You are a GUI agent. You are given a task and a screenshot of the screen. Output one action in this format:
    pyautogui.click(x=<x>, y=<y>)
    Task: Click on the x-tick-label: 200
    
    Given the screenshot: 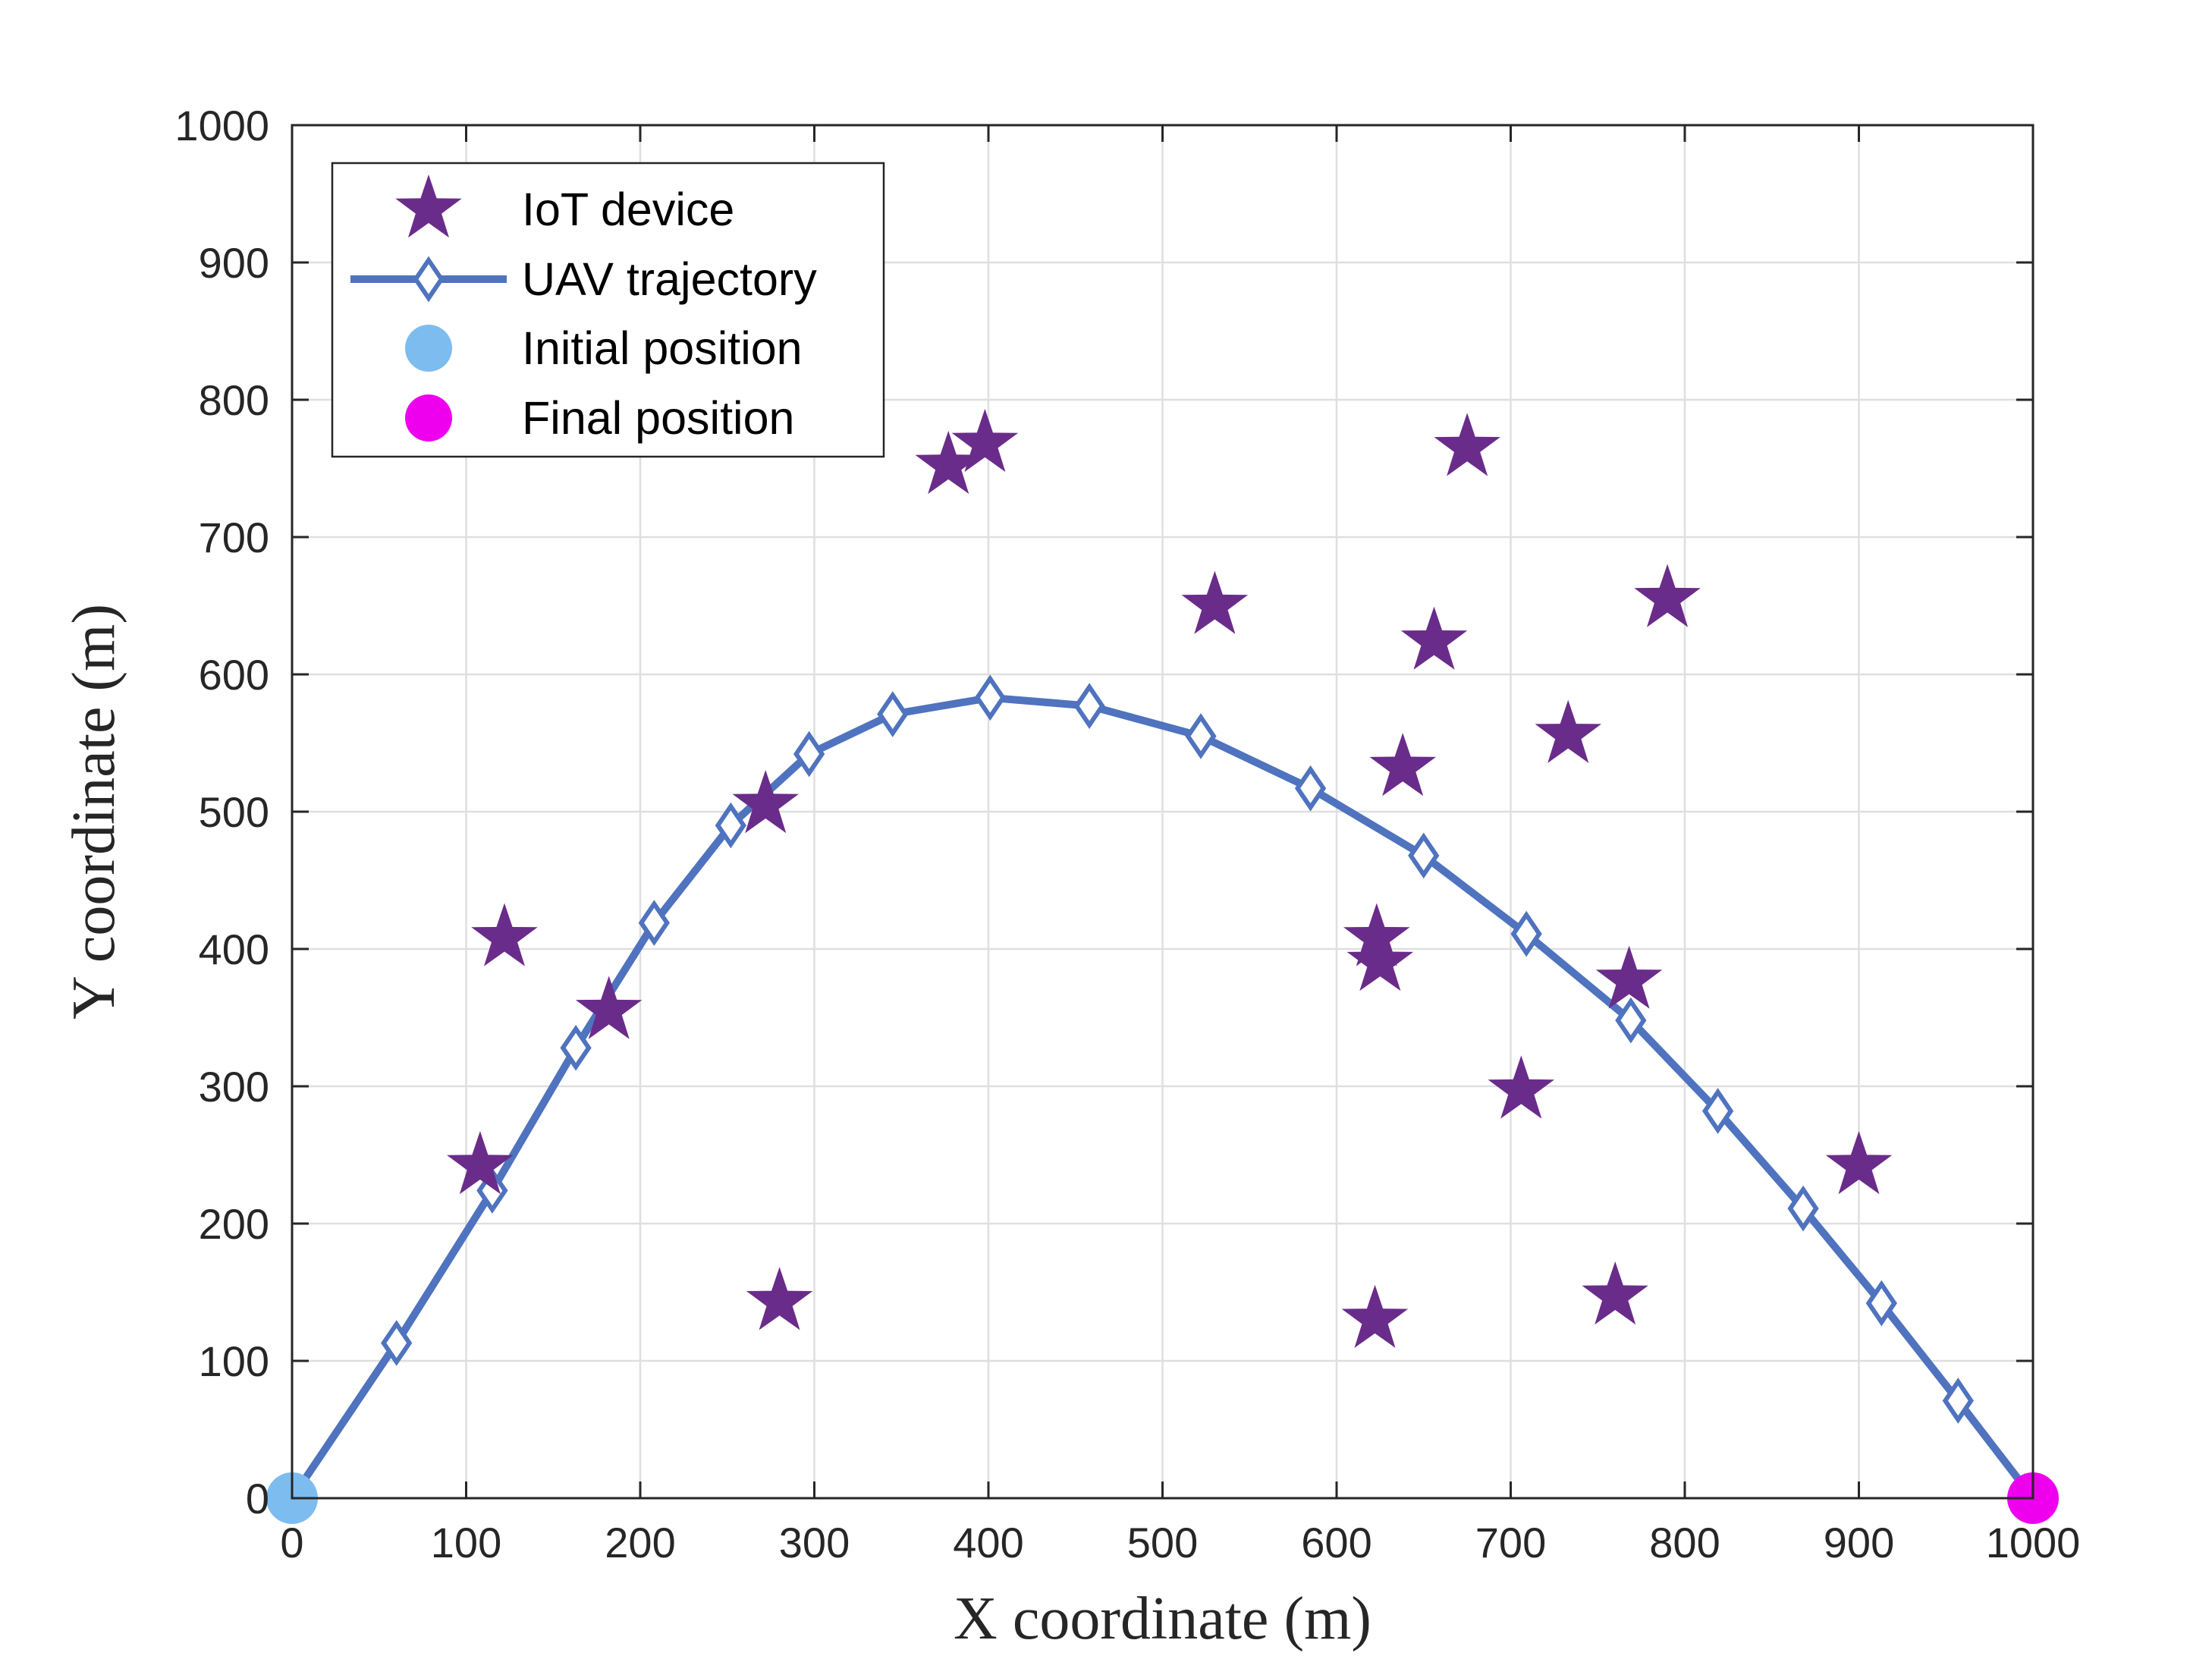 What is the action you would take?
    pyautogui.click(x=640, y=1542)
    